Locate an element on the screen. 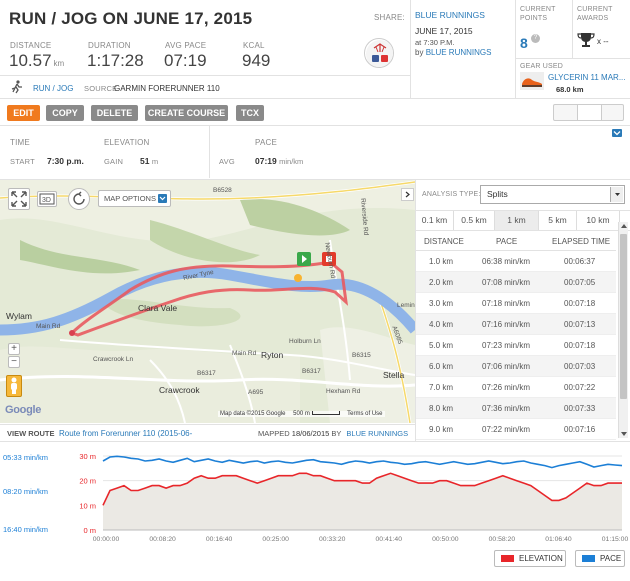 This screenshot has height=581, width=630. fullscreen-button is located at coordinates (19, 199).